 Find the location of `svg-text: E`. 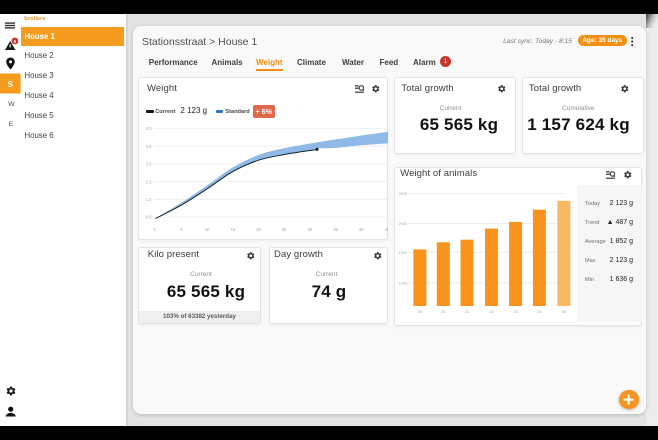

svg-text: E is located at coordinates (11, 124).